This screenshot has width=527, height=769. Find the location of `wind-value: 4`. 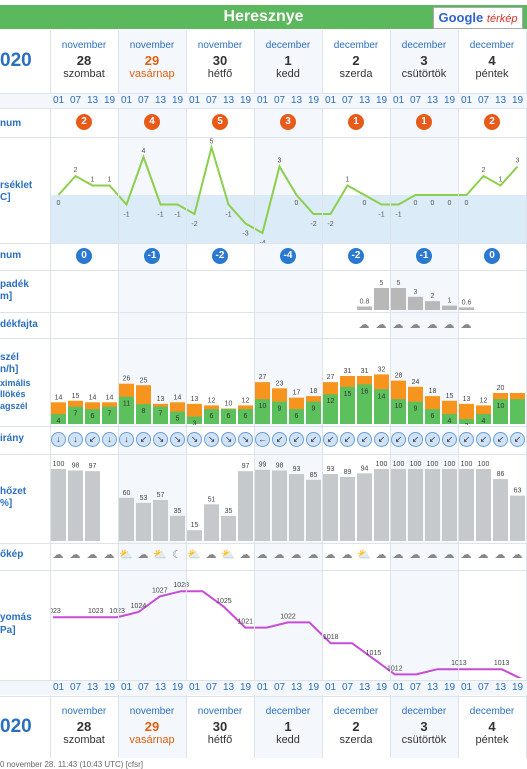

wind-value: 4 is located at coordinates (450, 421).